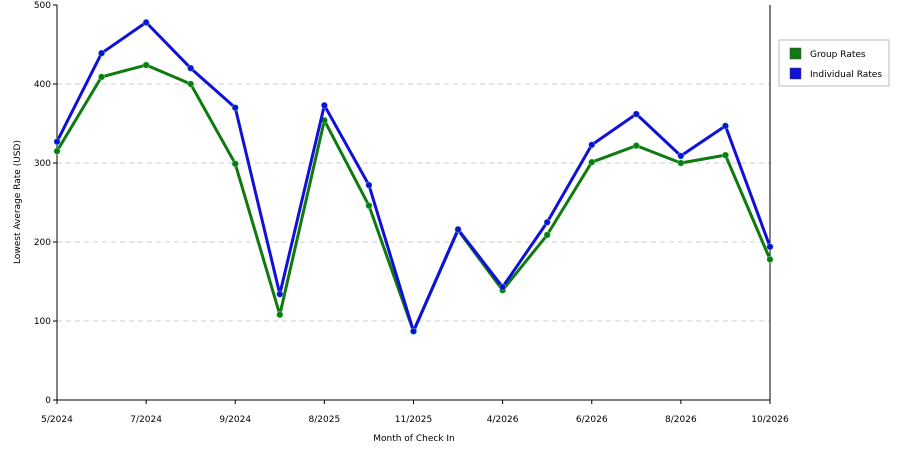 The height and width of the screenshot is (450, 900). Describe the element at coordinates (57, 420) in the screenshot. I see `x-tick-label: 5/2024` at that location.